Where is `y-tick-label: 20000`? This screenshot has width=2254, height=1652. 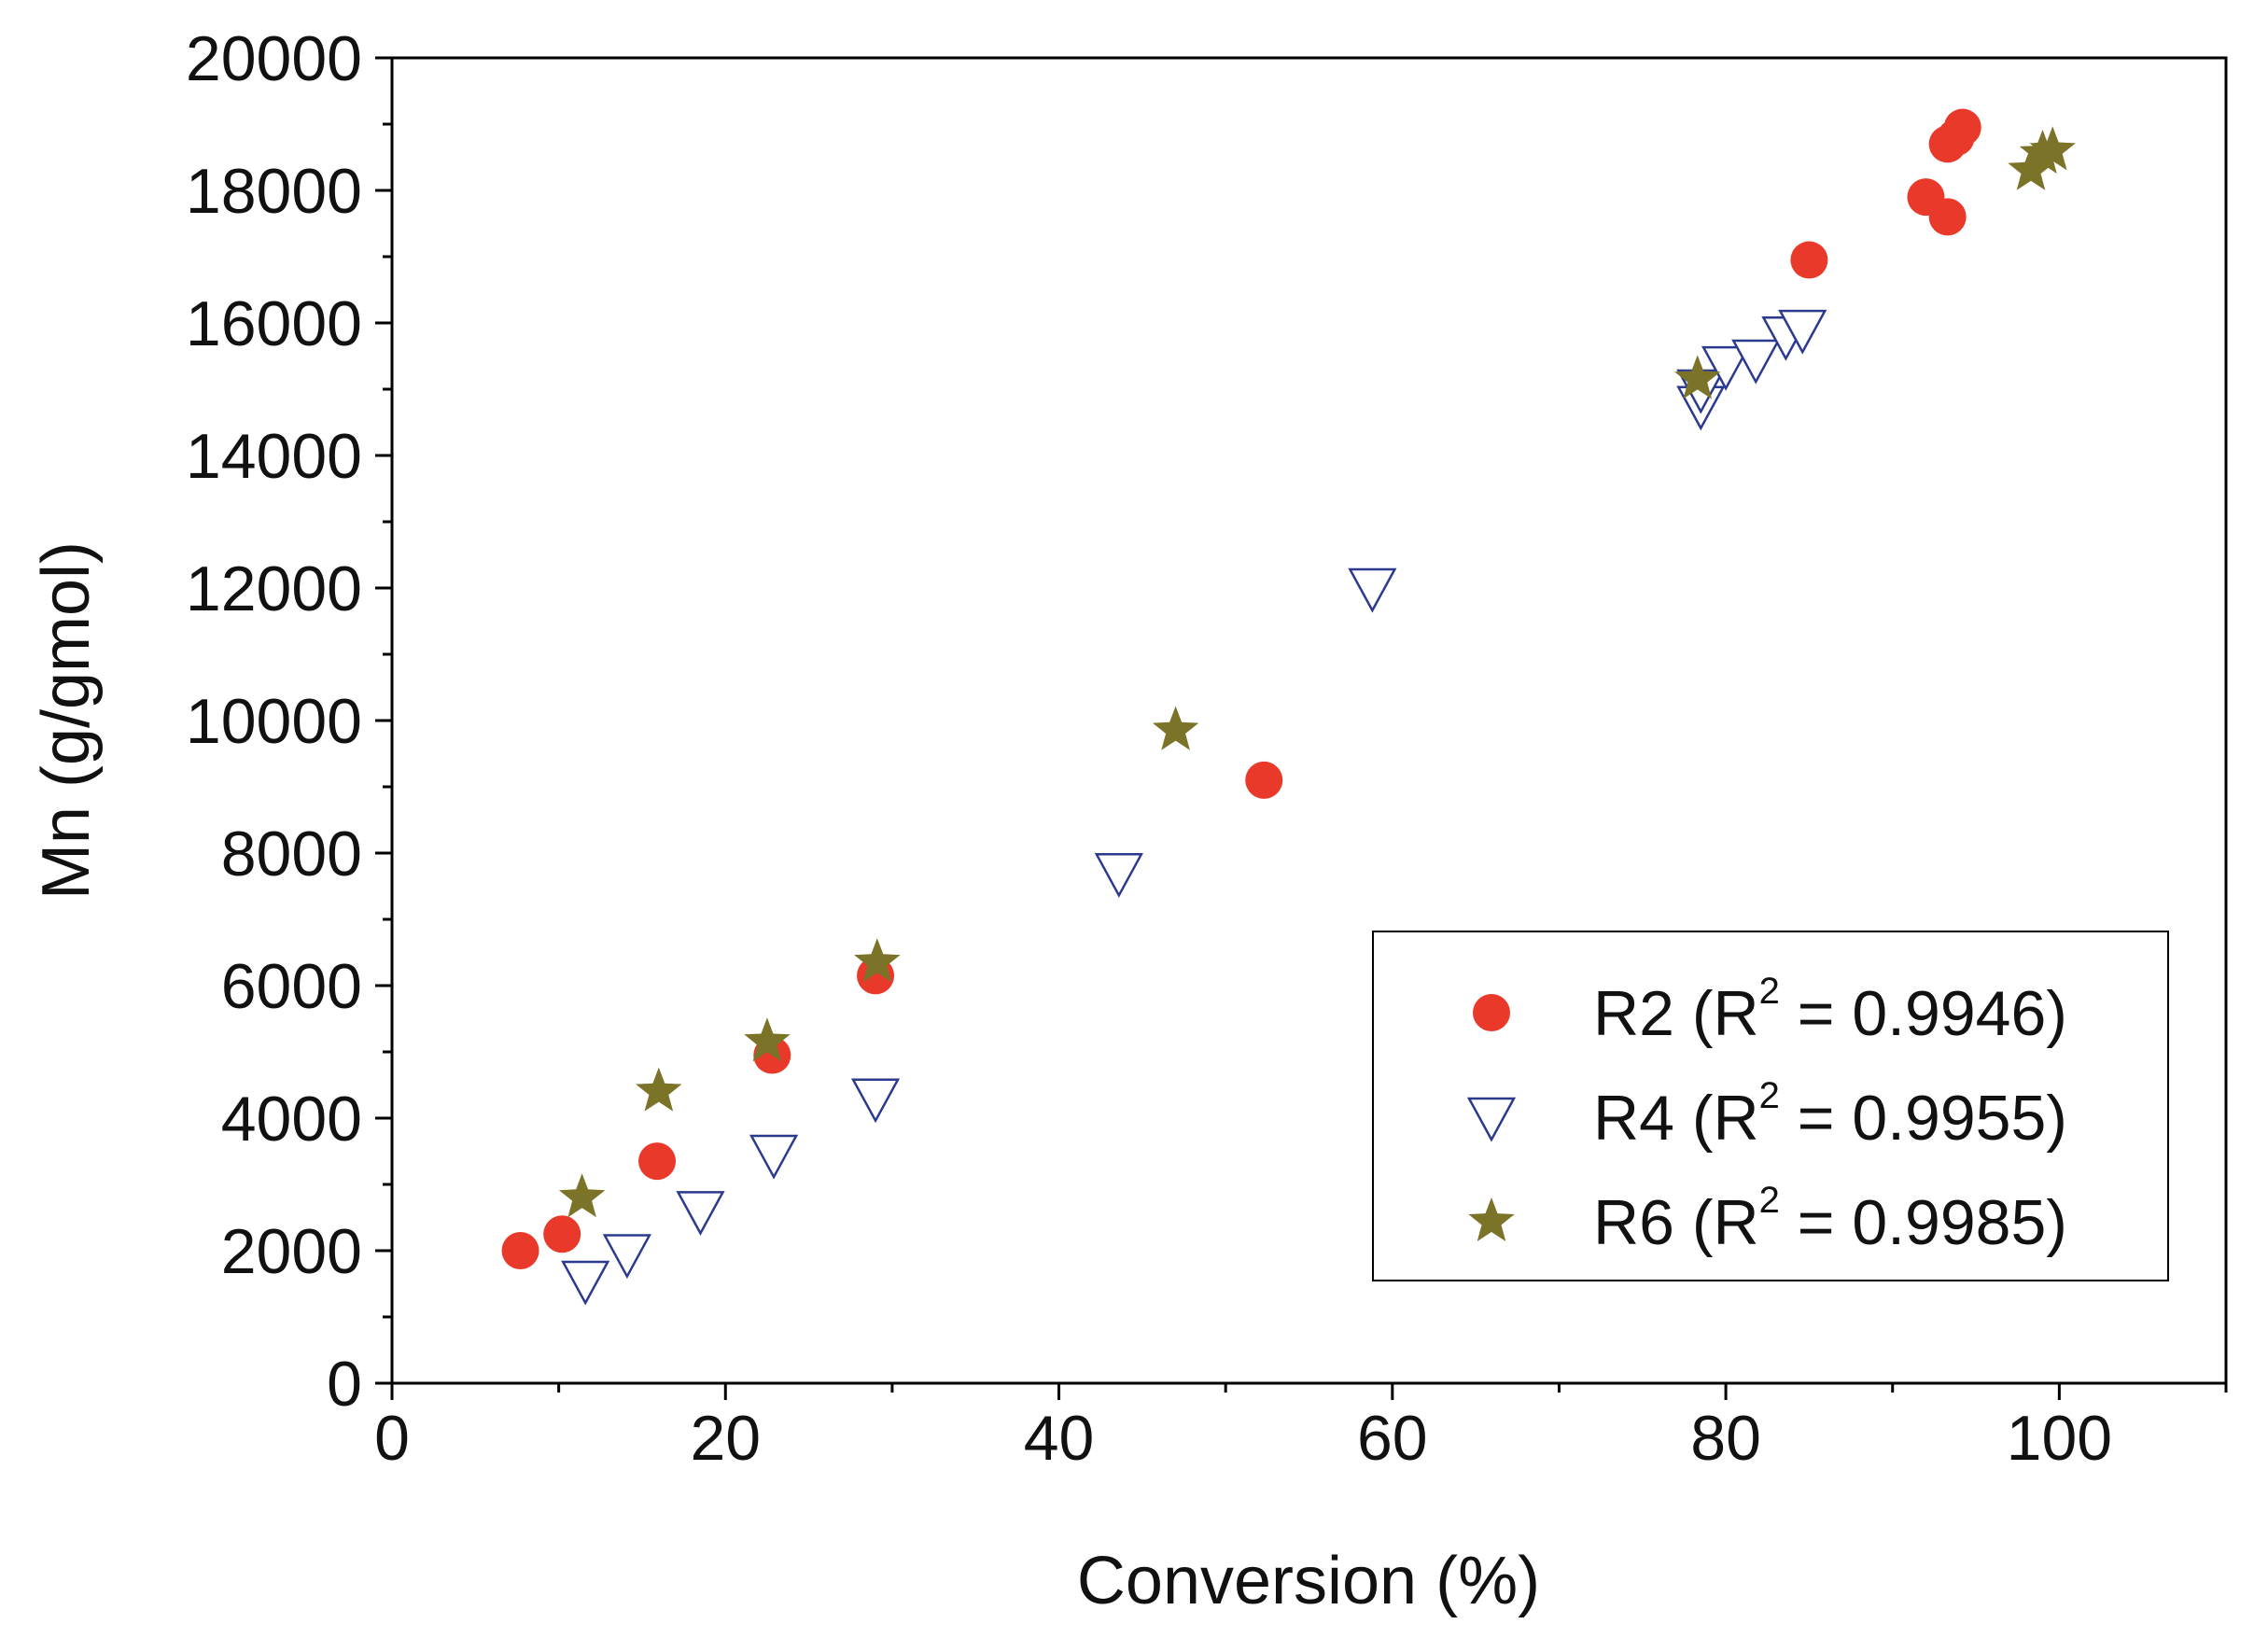 y-tick-label: 20000 is located at coordinates (274, 58).